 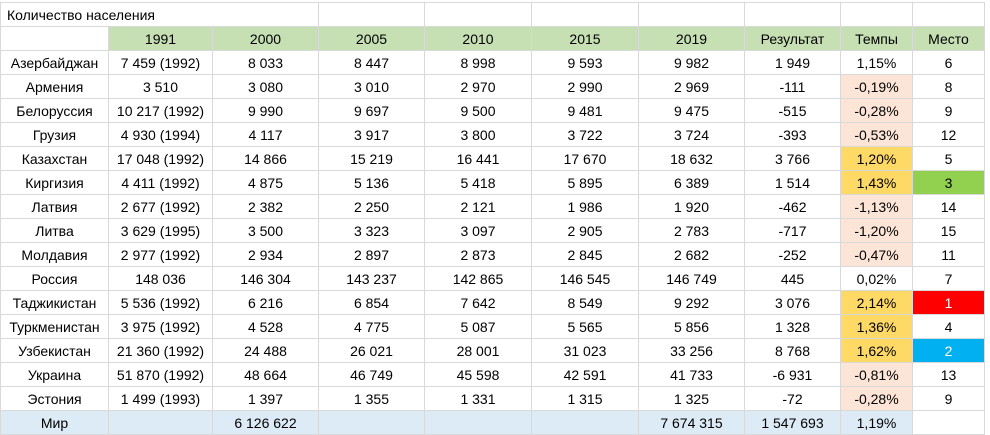 I want to click on cell-1991: 3 629 (1995), so click(x=160, y=230).